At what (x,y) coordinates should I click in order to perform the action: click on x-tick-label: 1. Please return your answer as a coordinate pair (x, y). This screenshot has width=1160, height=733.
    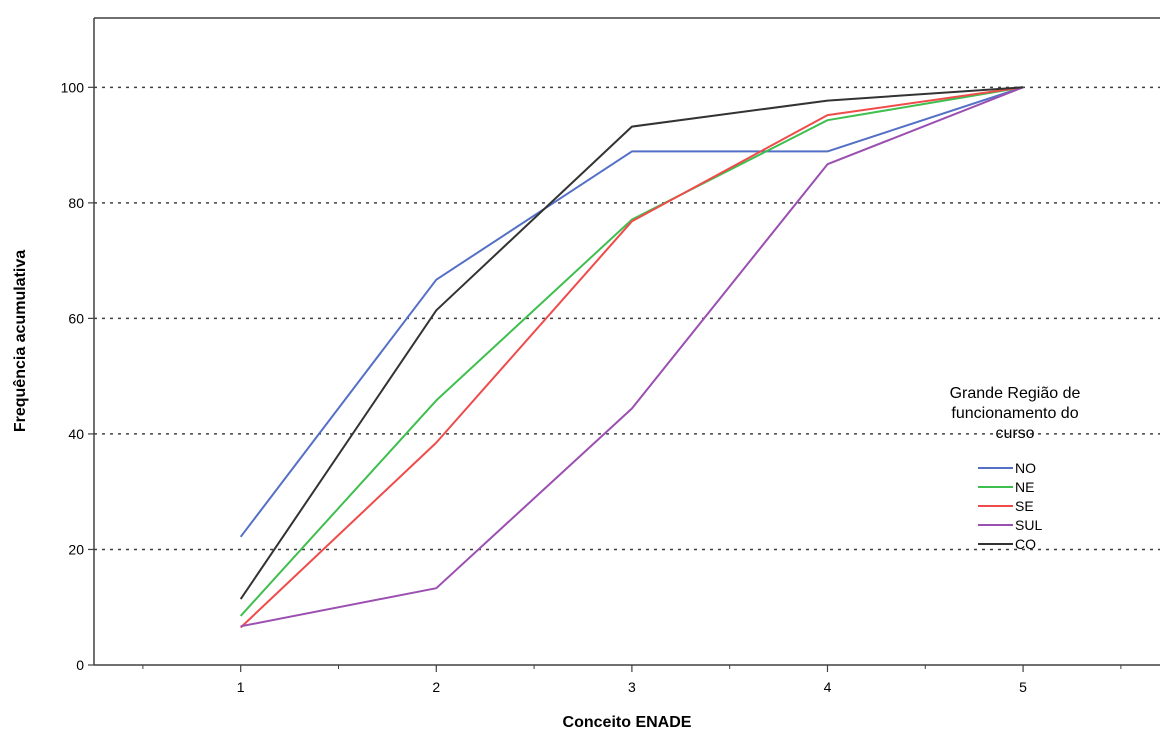
    Looking at the image, I should click on (241, 687).